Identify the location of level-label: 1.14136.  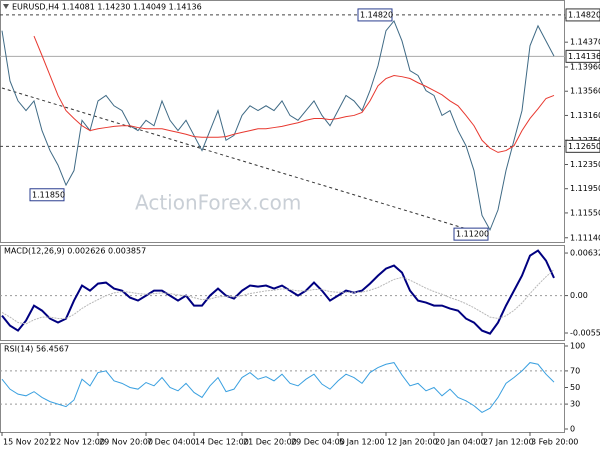
(584, 56).